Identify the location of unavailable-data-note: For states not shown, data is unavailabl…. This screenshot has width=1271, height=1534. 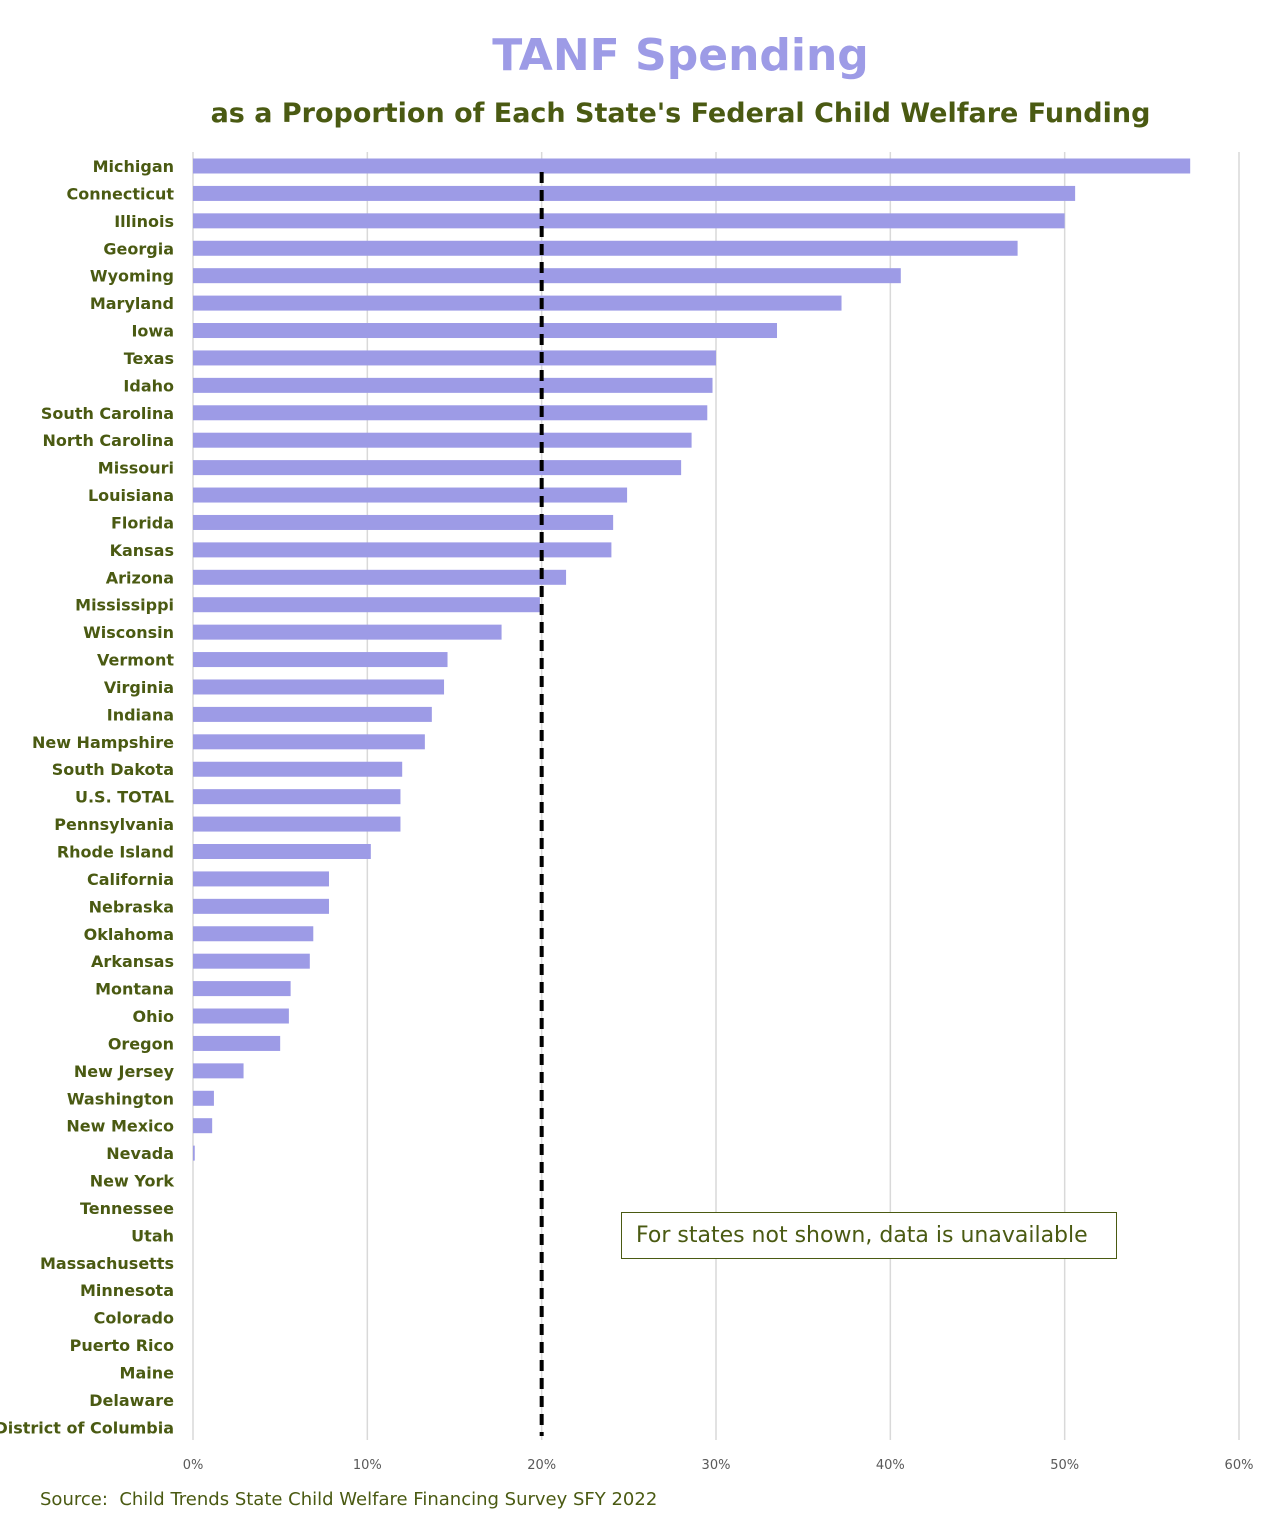
(869, 1235).